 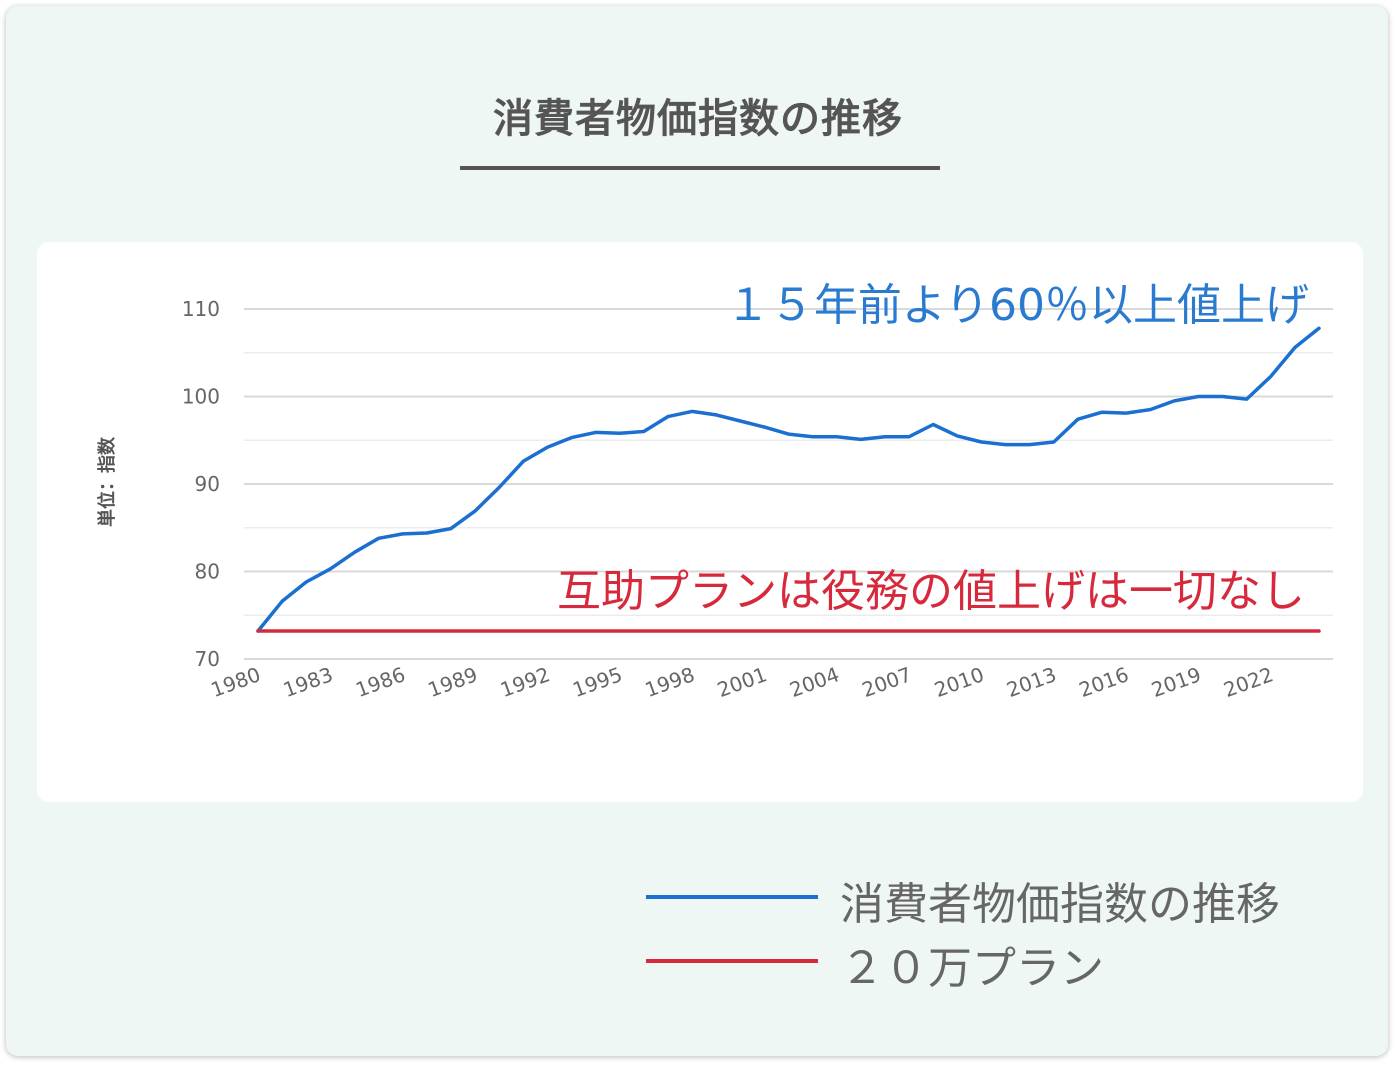 What do you see at coordinates (959, 682) in the screenshot?
I see `x-tick-label-2010: 2010` at bounding box center [959, 682].